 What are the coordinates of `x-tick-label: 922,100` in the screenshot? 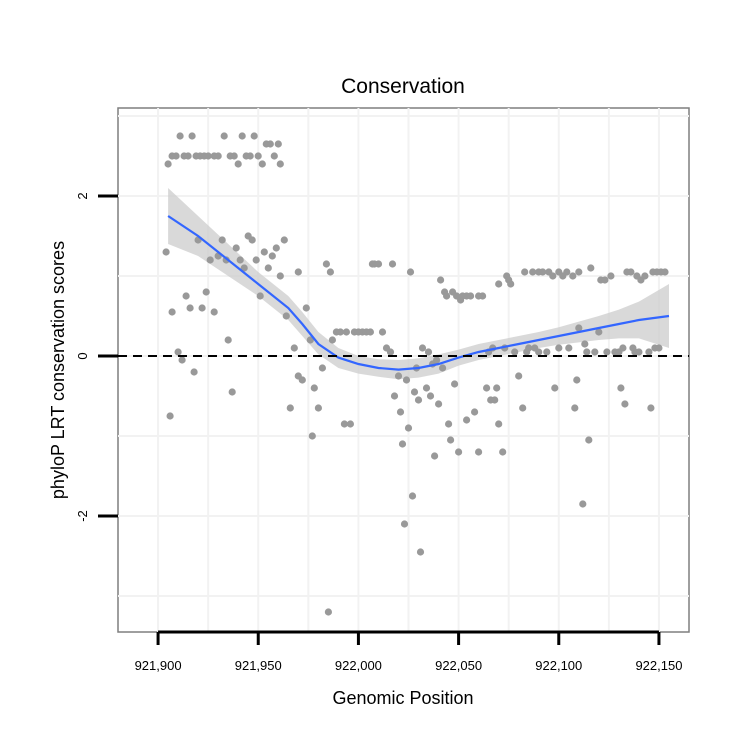 It's located at (558, 665).